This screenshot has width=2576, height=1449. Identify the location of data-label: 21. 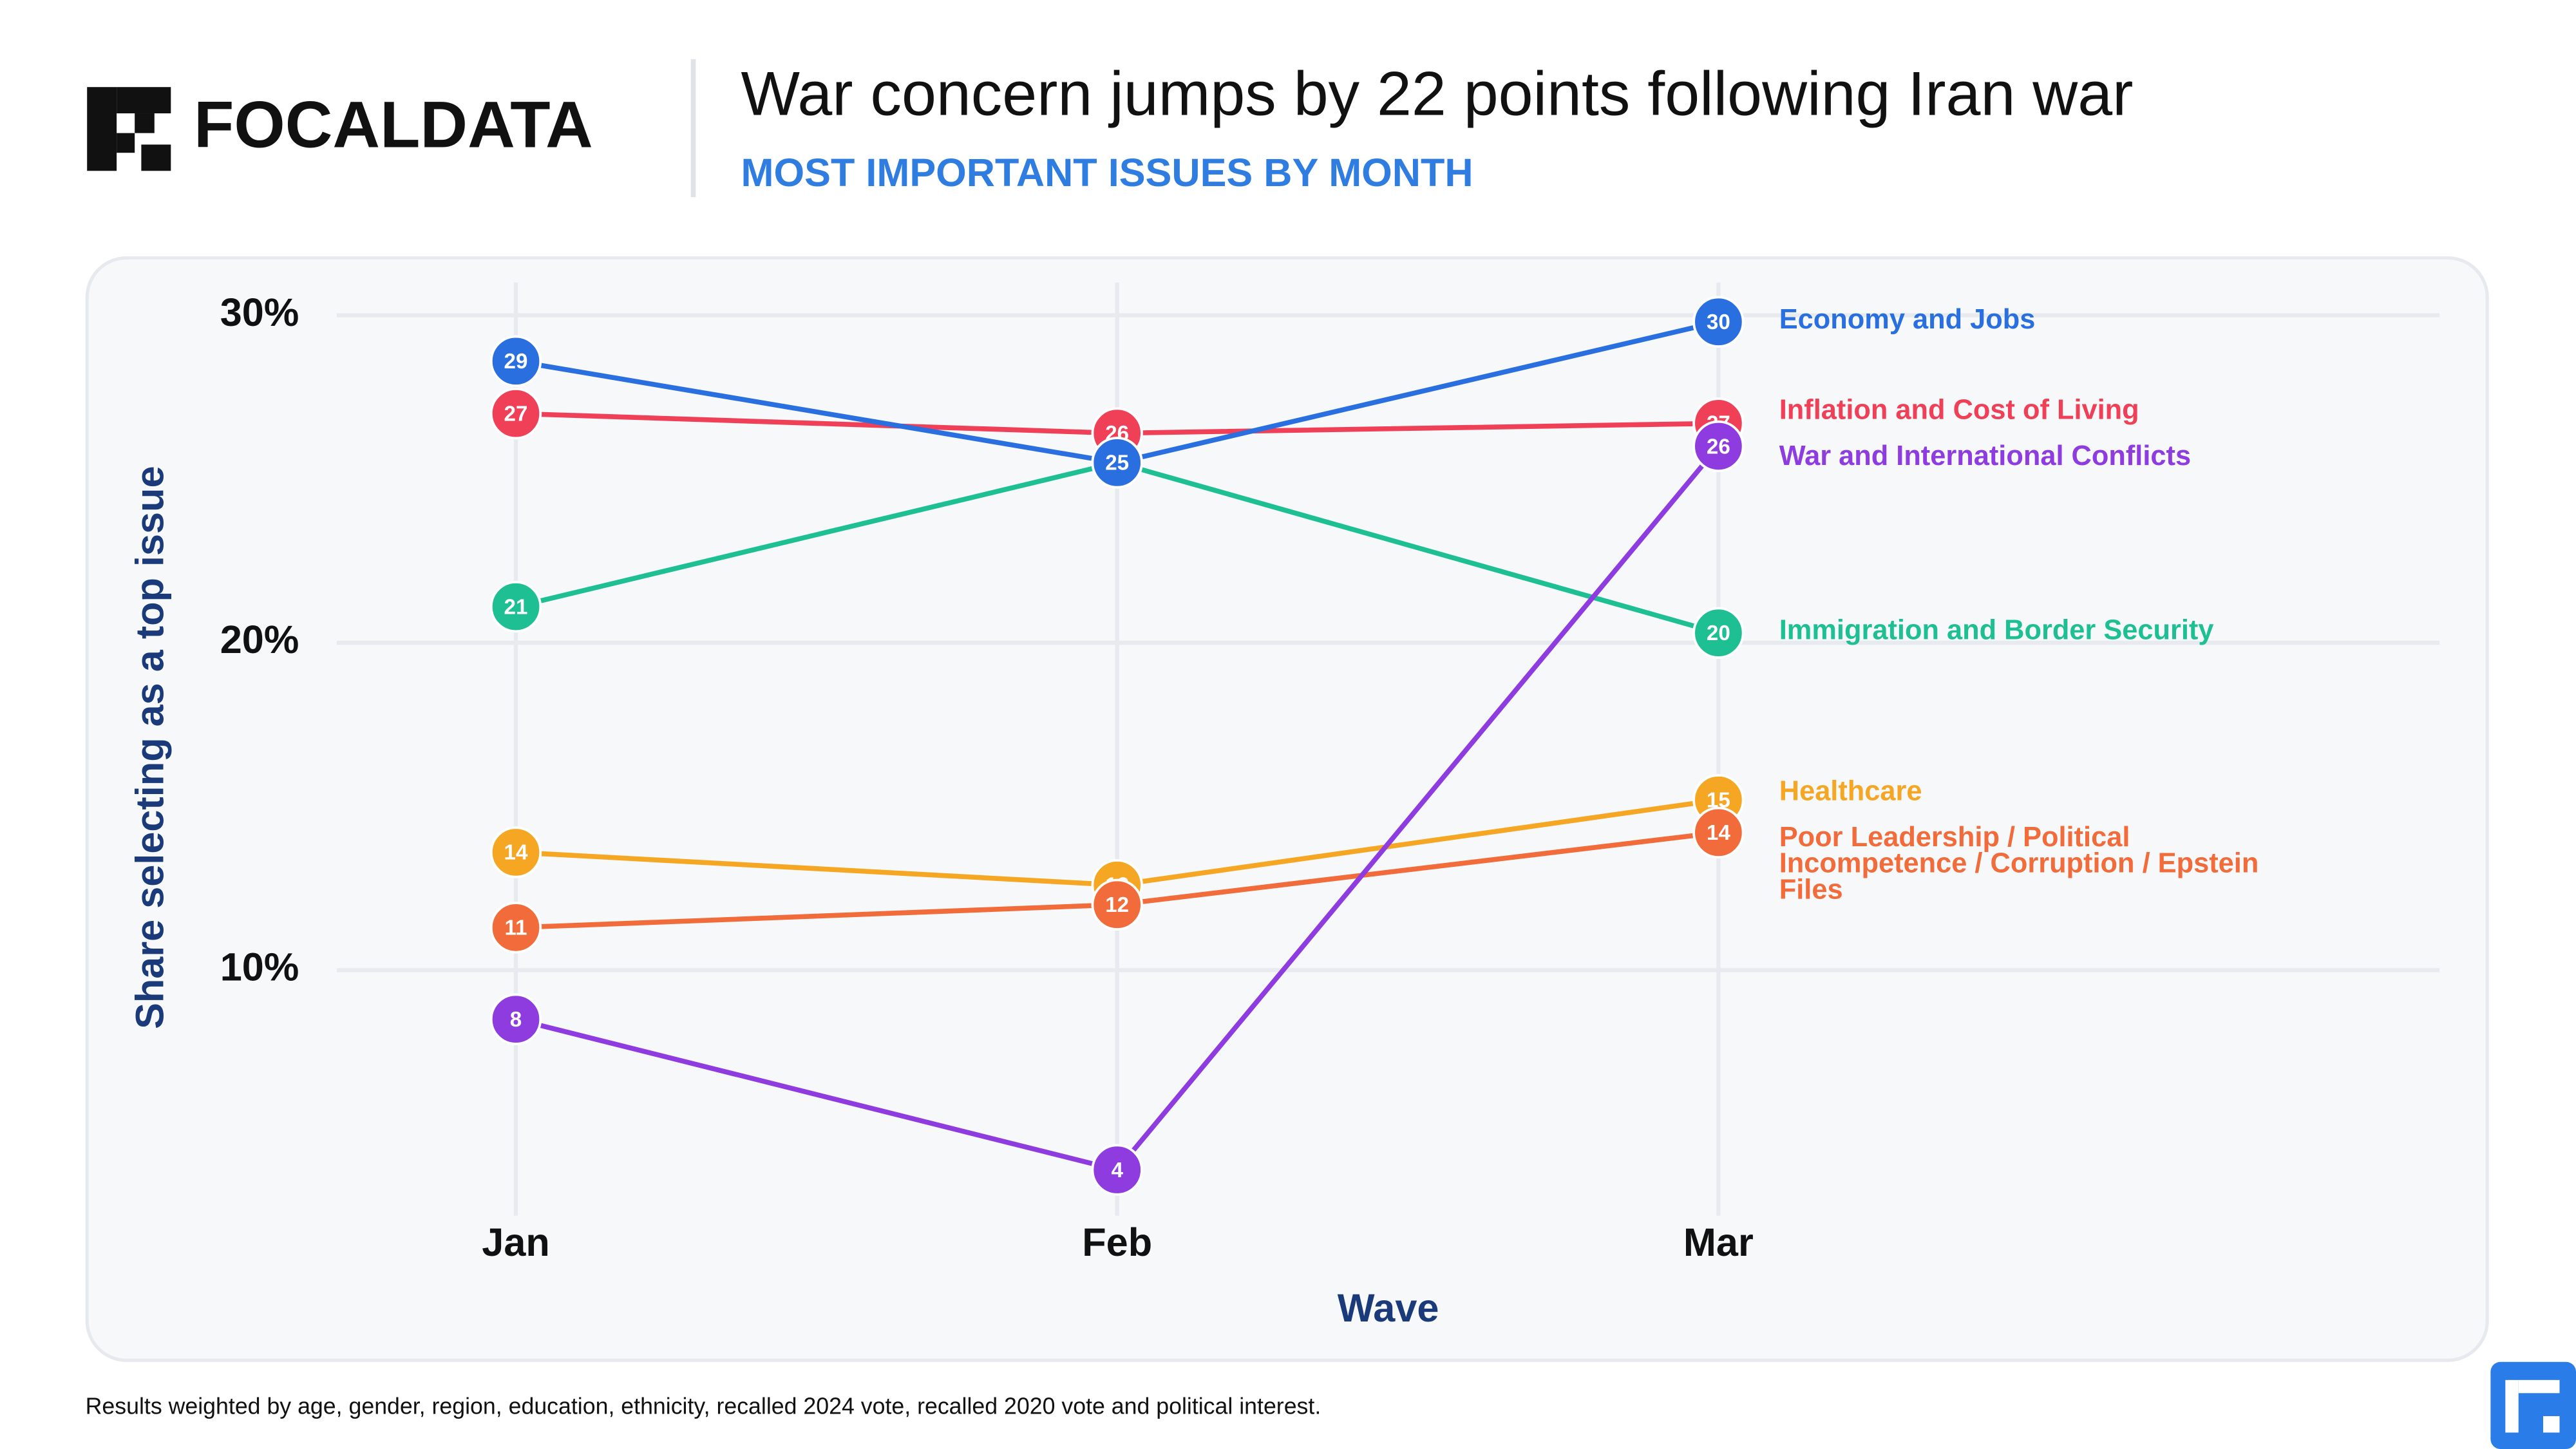
(516, 607).